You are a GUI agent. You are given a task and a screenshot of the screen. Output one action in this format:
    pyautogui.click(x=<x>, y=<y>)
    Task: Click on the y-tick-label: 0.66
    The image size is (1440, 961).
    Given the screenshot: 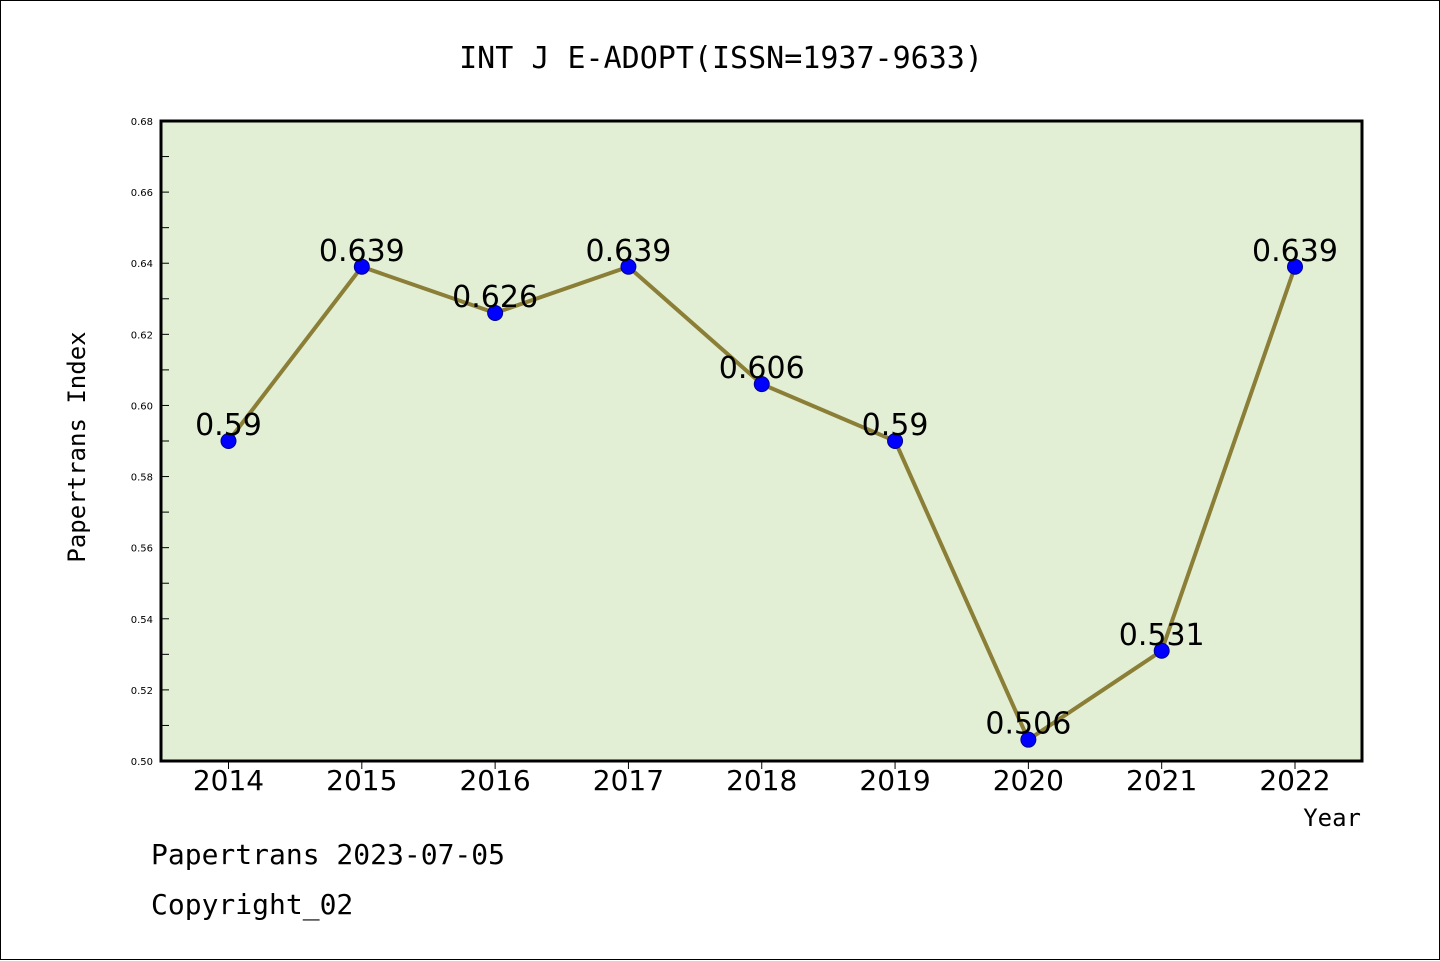 What is the action you would take?
    pyautogui.click(x=142, y=193)
    